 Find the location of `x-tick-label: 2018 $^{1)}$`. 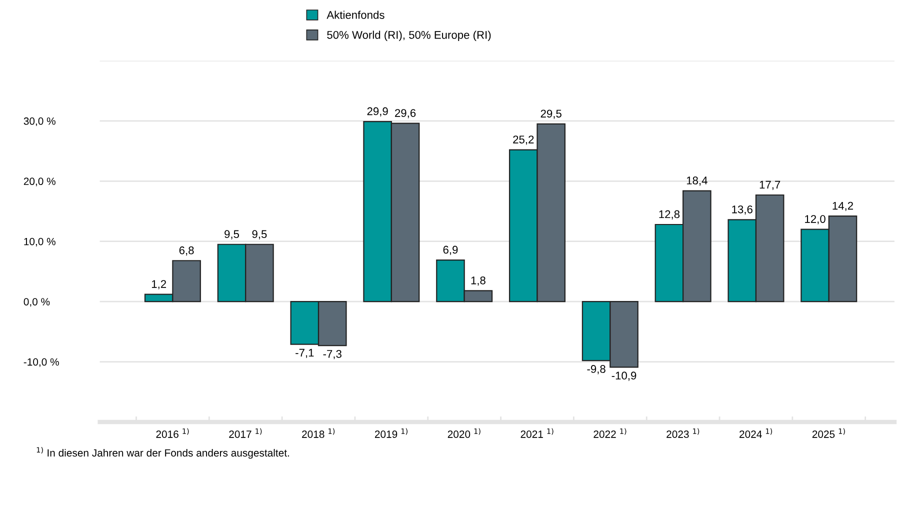

x-tick-label: 2018 $^{1)}$ is located at coordinates (318, 433).